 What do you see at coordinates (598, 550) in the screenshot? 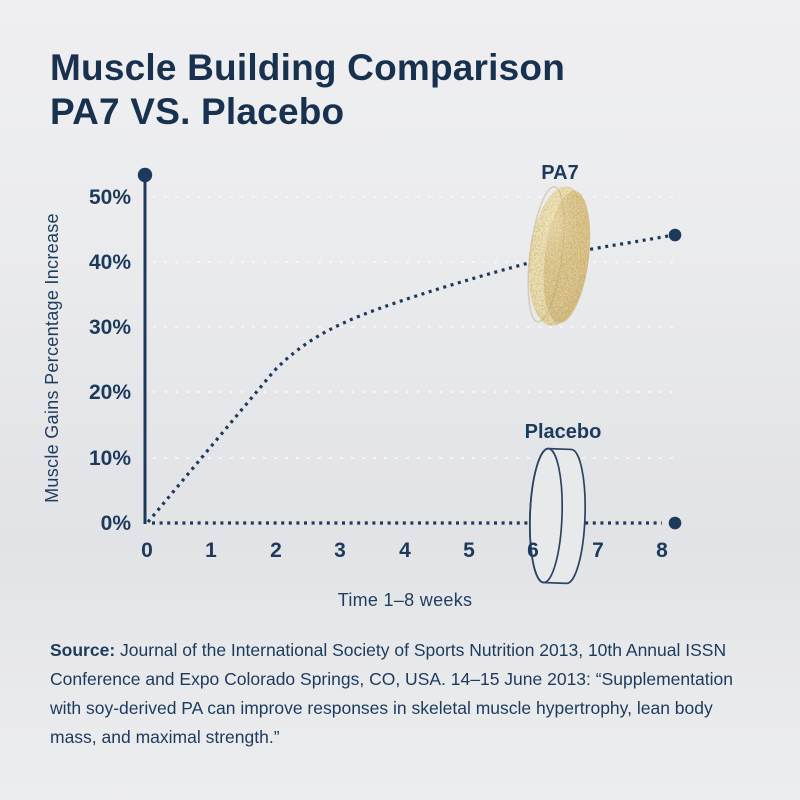
I see `x-tick-7: 7` at bounding box center [598, 550].